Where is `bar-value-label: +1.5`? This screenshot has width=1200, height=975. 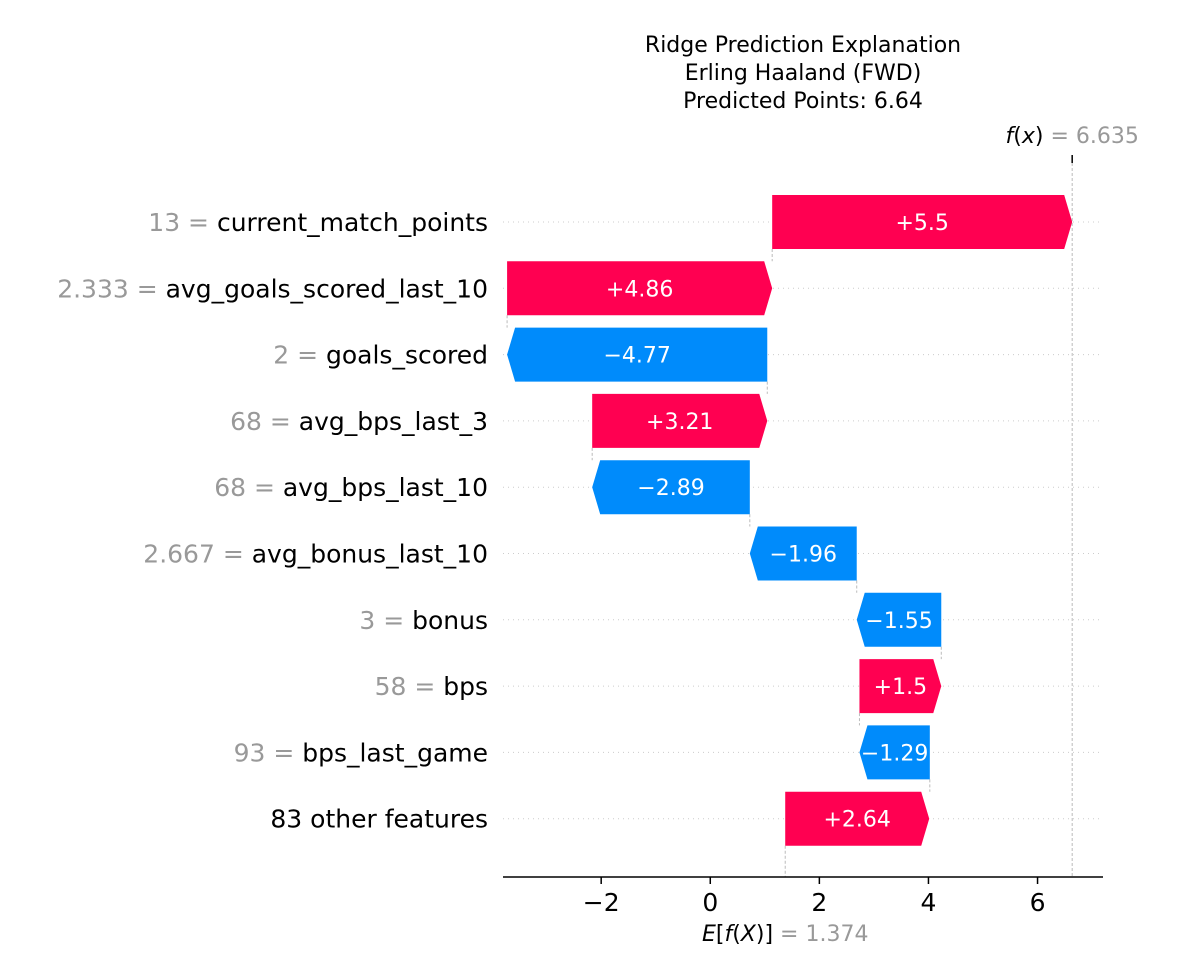 bar-value-label: +1.5 is located at coordinates (900, 687).